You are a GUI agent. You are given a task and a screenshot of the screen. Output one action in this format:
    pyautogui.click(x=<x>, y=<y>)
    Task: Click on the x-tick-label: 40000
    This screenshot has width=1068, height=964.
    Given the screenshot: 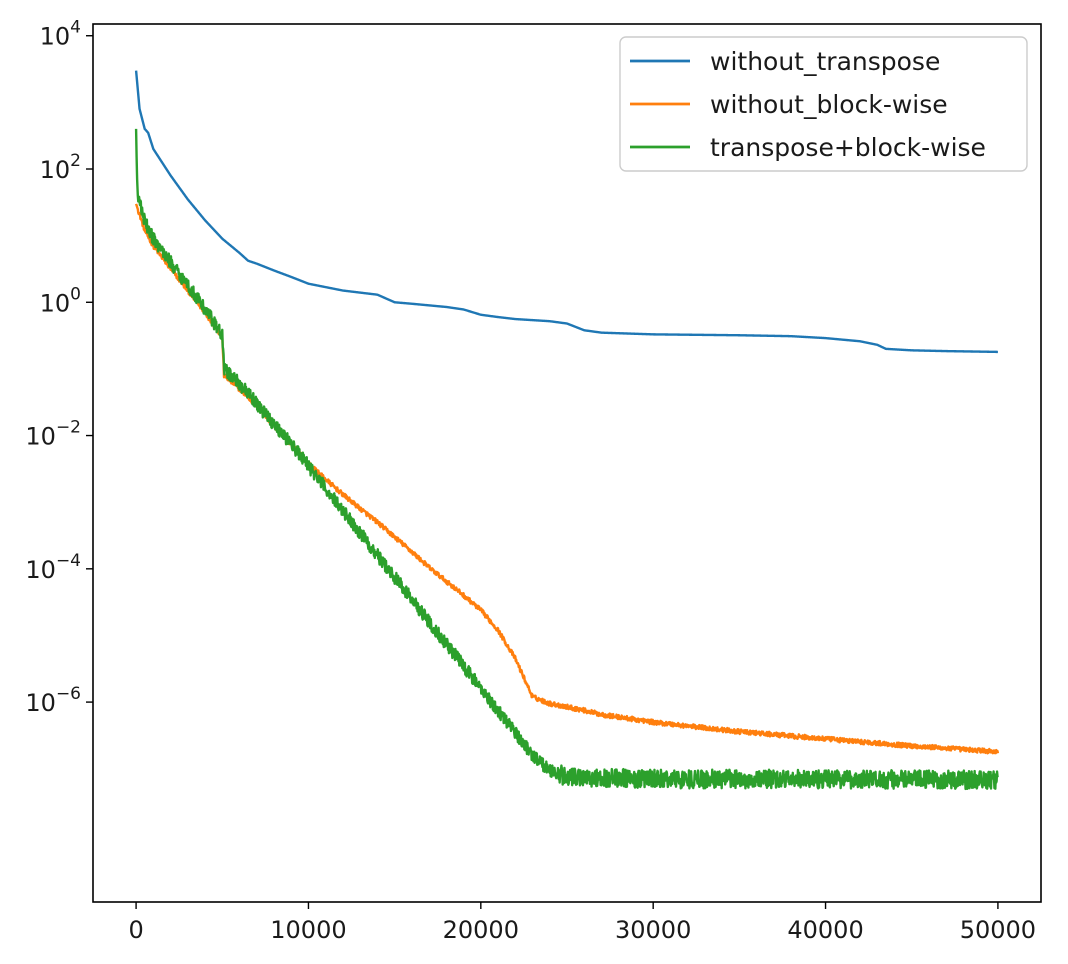 What is the action you would take?
    pyautogui.click(x=825, y=930)
    